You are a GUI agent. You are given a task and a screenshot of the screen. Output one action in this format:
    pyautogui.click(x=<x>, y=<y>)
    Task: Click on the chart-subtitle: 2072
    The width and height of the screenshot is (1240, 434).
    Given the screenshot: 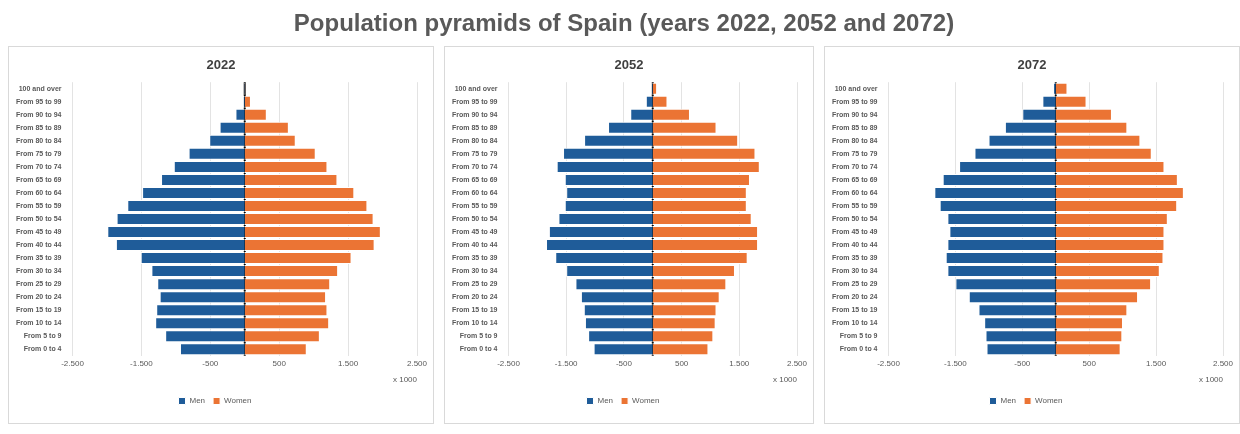 What is the action you would take?
    pyautogui.click(x=1032, y=65)
    